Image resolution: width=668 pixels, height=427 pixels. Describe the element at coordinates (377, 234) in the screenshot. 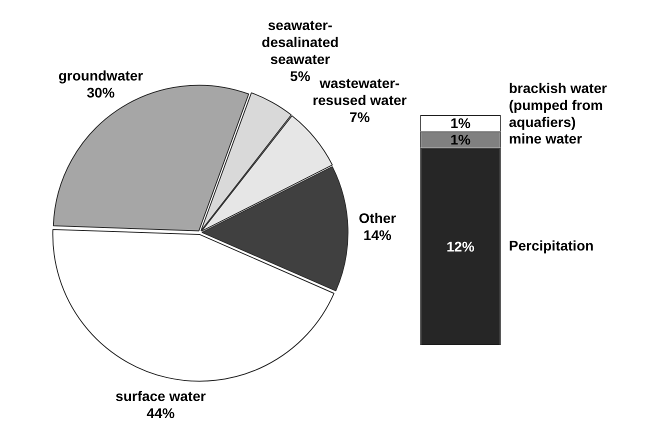

I see `data-label: 14%` at that location.